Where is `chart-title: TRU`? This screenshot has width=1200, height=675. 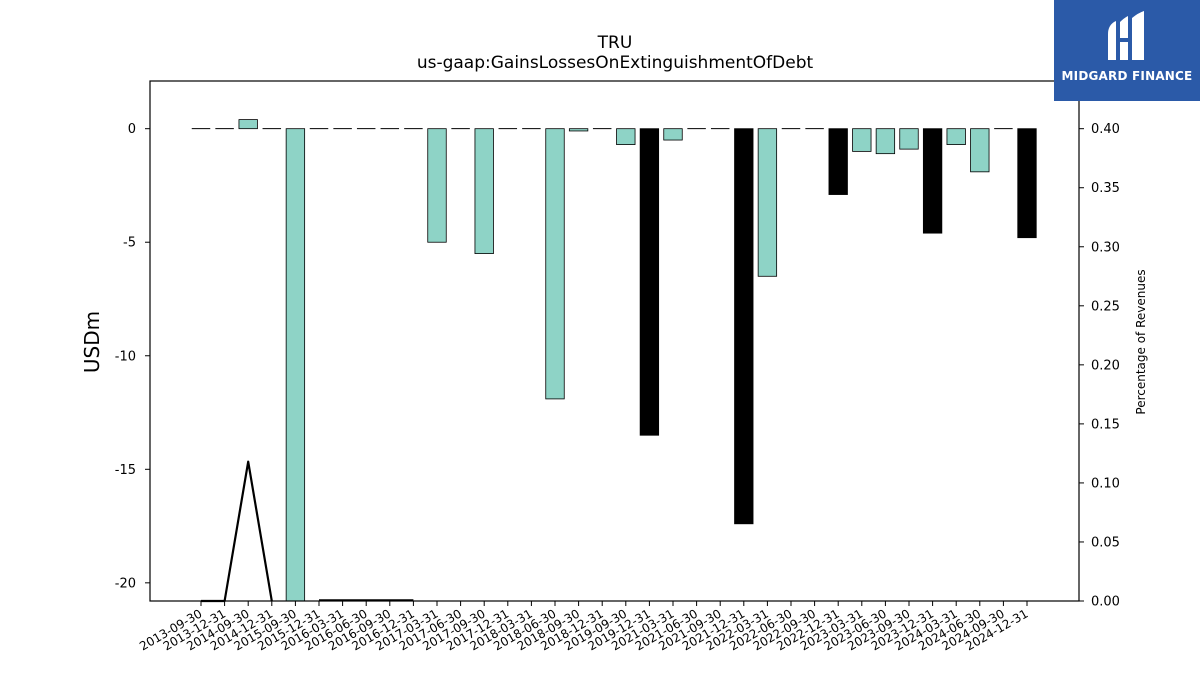 chart-title: TRU is located at coordinates (615, 43).